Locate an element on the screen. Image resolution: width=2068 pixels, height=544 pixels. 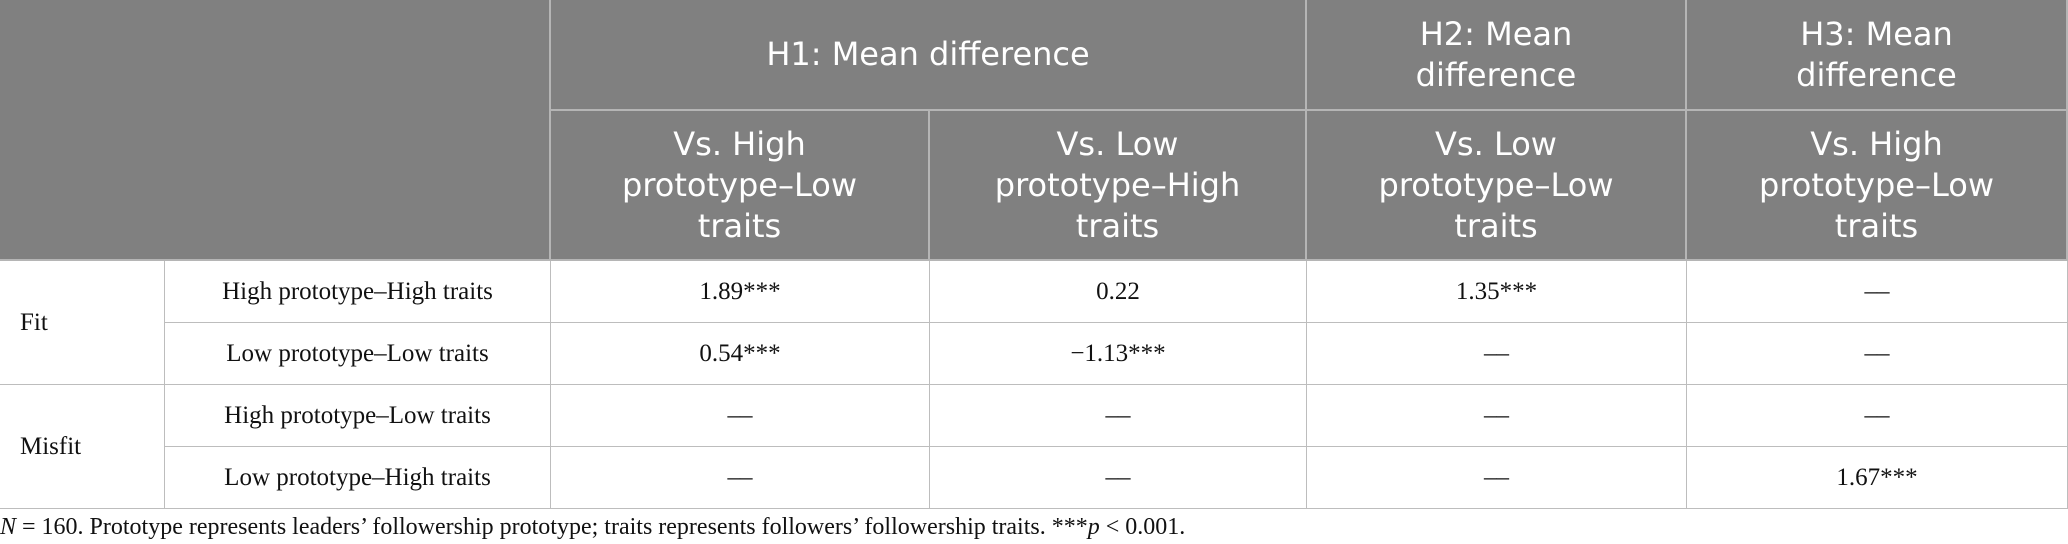
header-sub: Vs. Low prototype–High traits is located at coordinates (1118, 186).